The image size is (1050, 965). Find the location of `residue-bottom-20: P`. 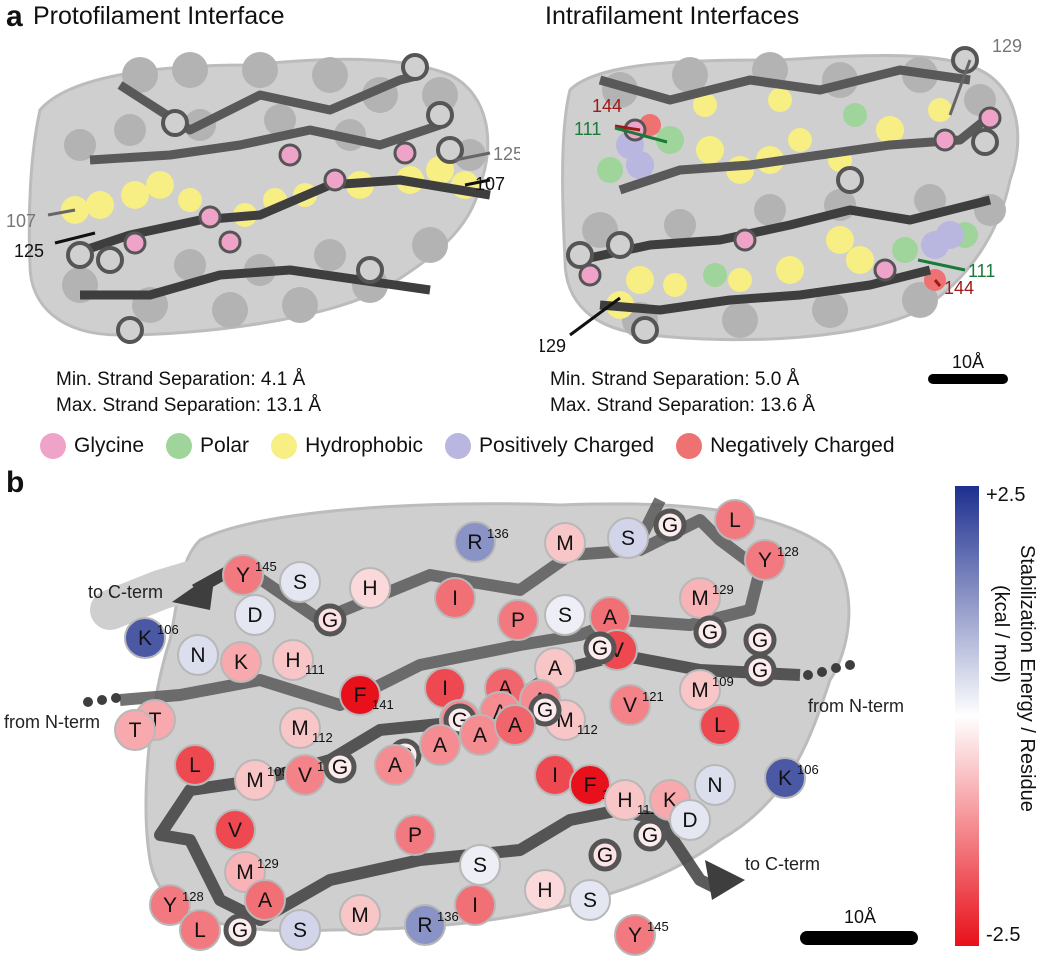

residue-bottom-20: P is located at coordinates (415, 835).